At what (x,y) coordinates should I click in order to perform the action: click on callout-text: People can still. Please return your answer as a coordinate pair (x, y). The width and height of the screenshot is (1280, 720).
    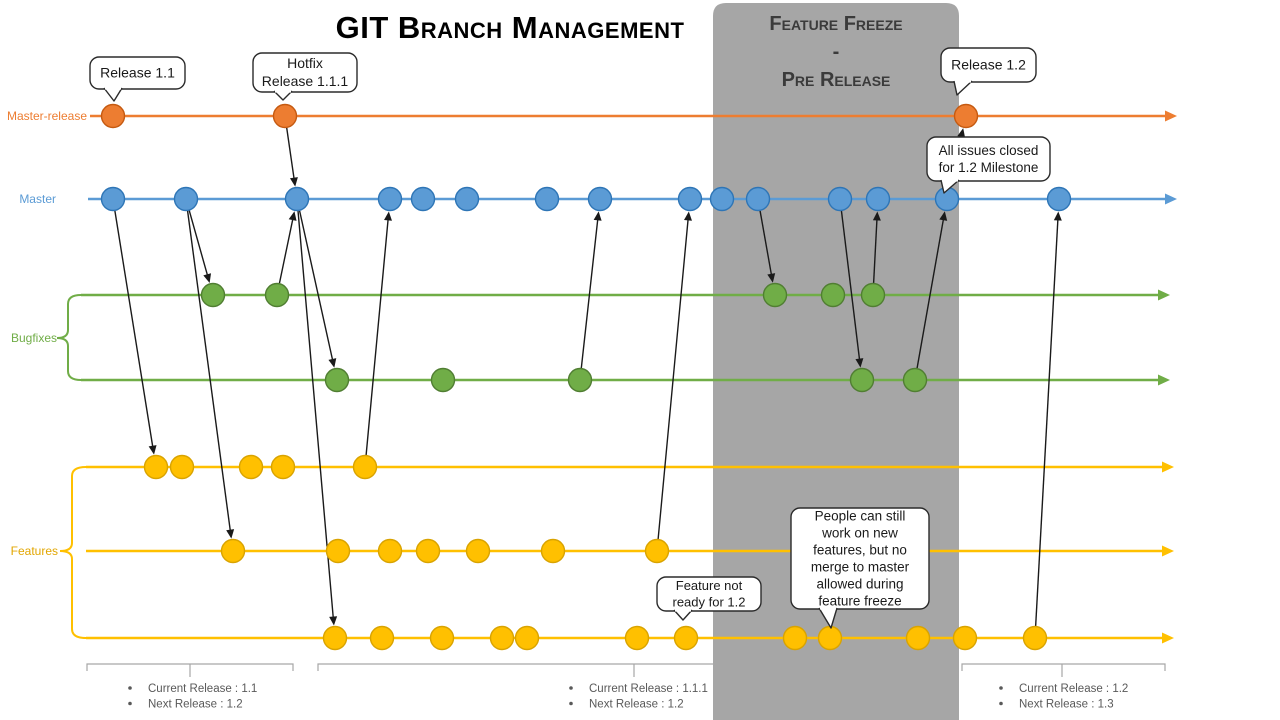
    Looking at the image, I should click on (860, 515).